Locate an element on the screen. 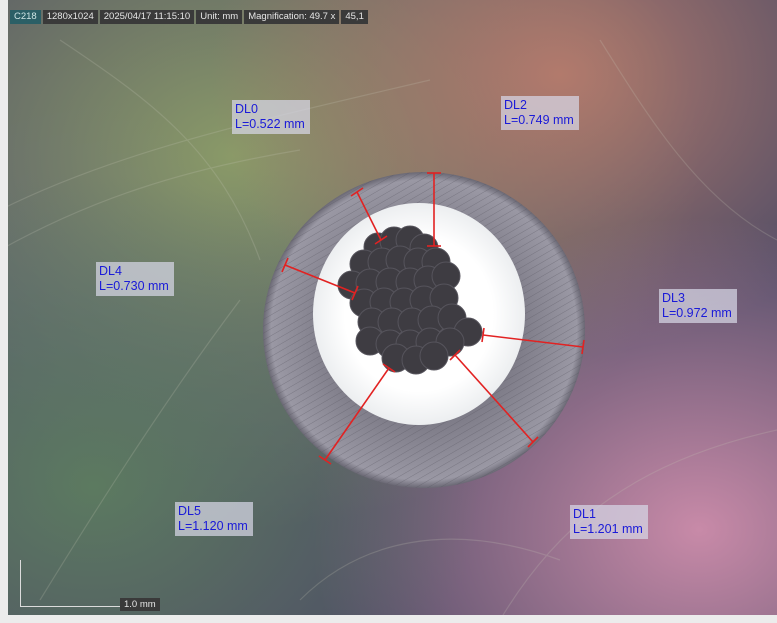  measurement-label-dl5: DL5 L=1.120 mm is located at coordinates (214, 519).